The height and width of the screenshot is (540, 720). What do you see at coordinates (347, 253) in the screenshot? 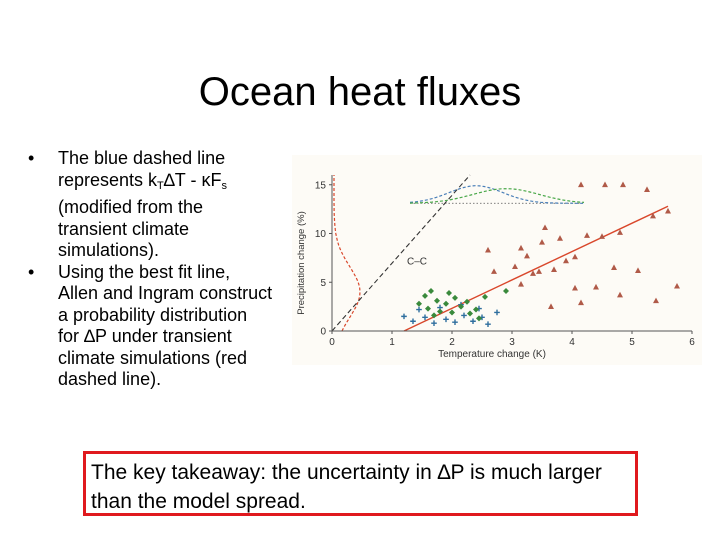
I see `red-dashed-distribution` at bounding box center [347, 253].